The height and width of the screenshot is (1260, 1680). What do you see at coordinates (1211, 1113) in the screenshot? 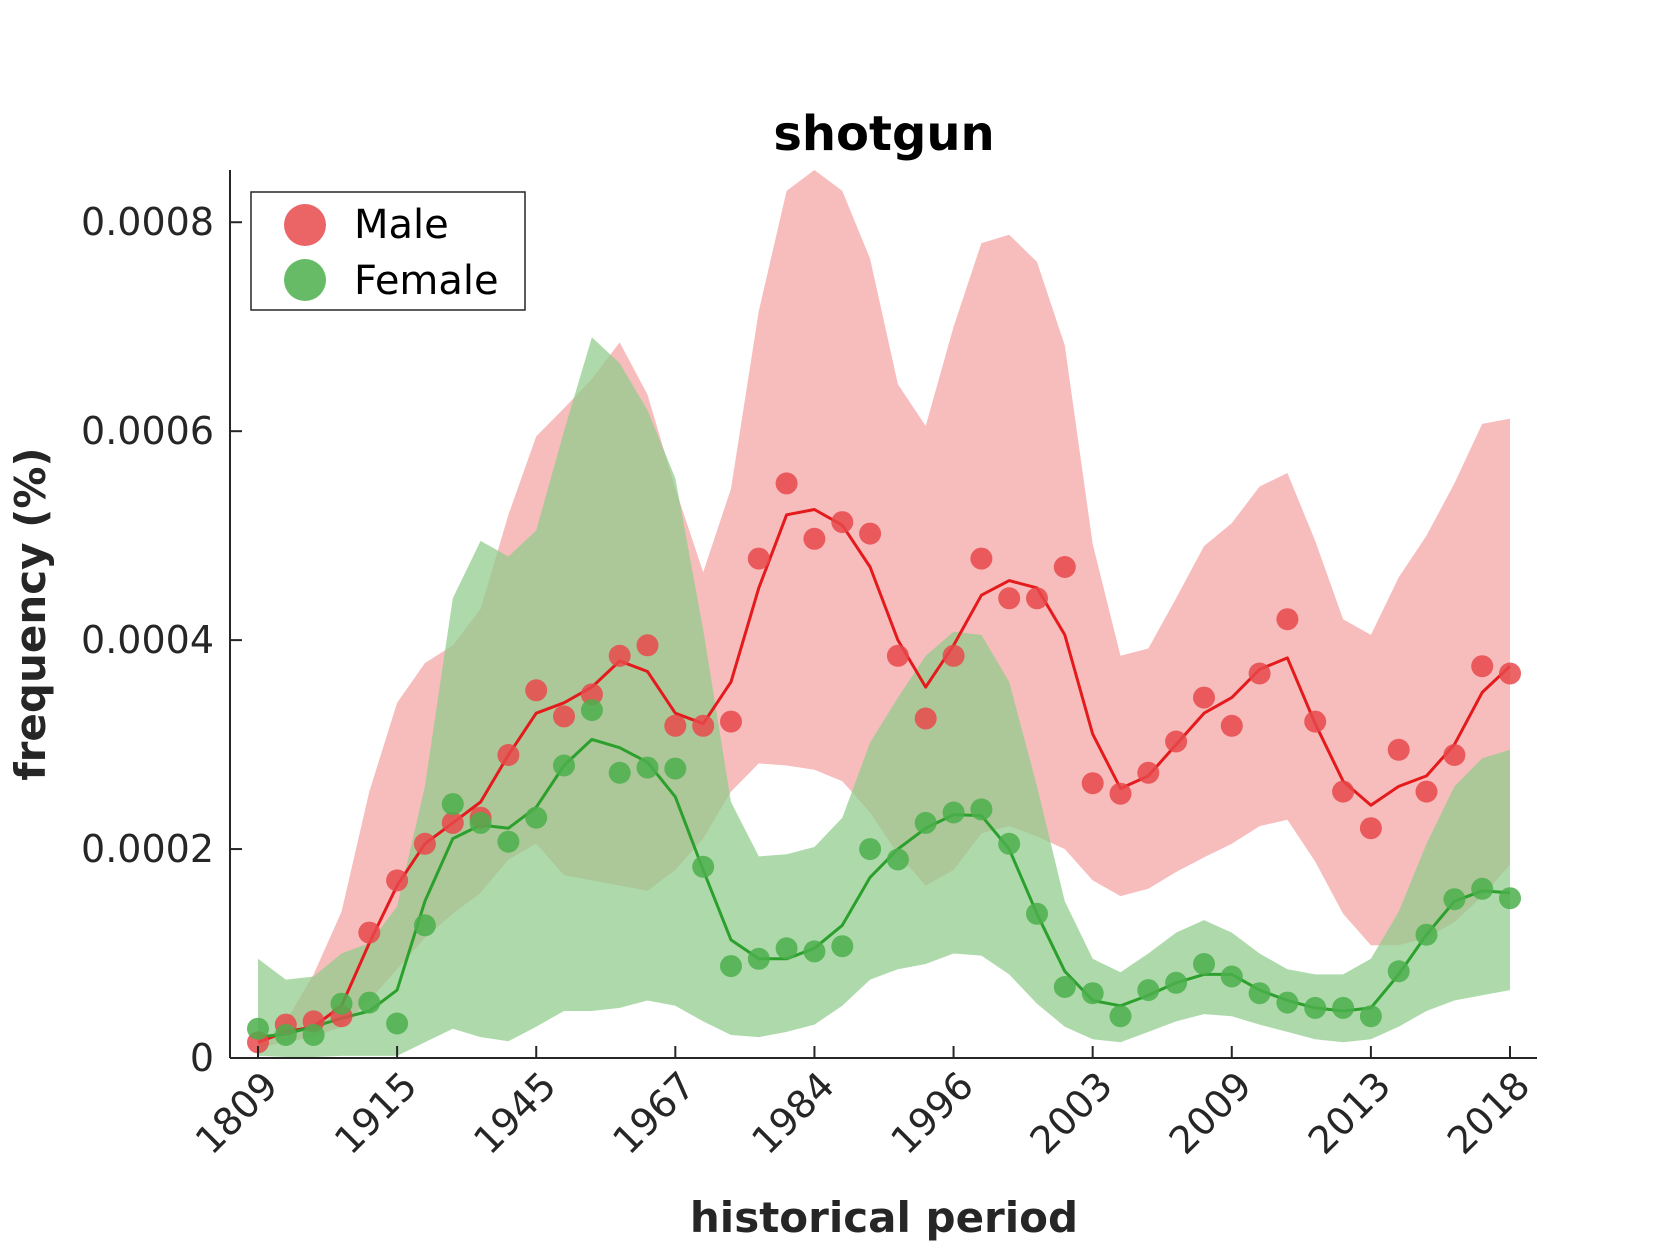
I see `x-tick-label: 2009` at bounding box center [1211, 1113].